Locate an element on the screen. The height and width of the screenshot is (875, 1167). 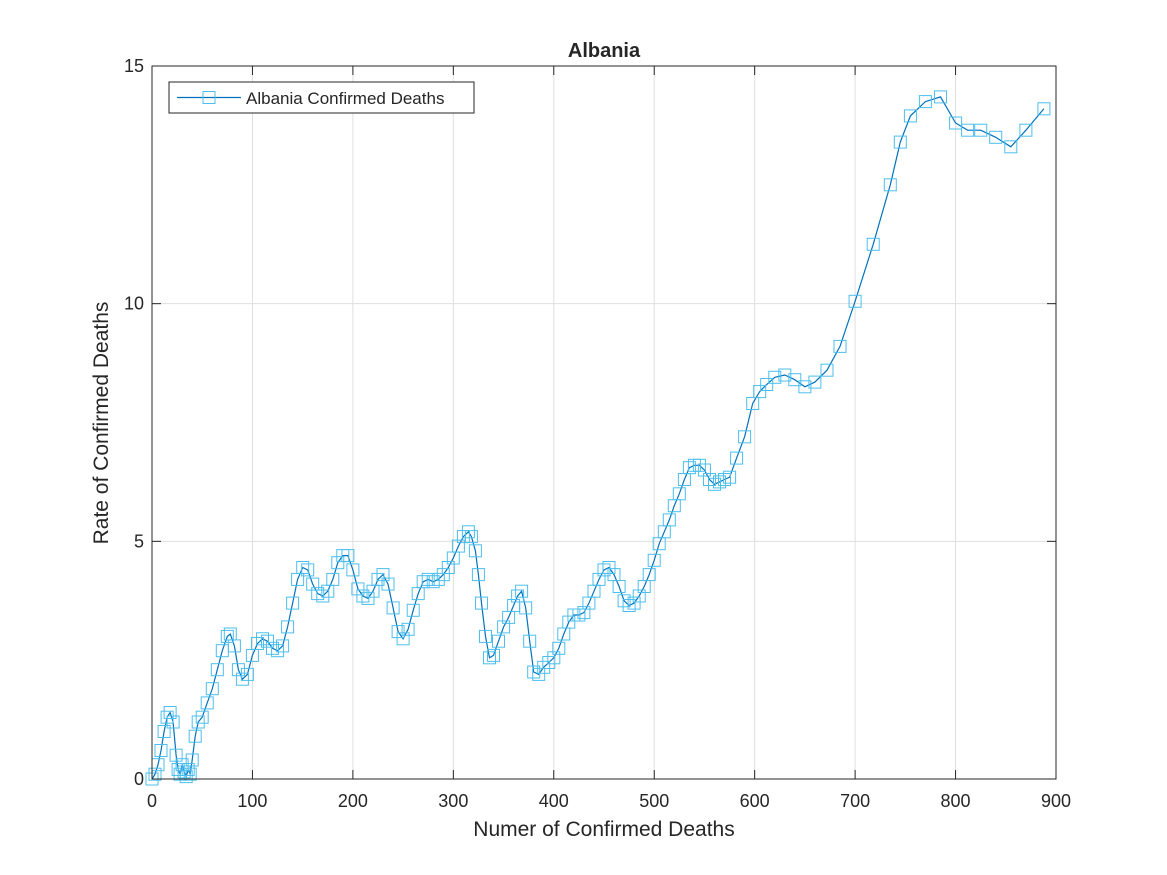
y-tick-labels: 0 5 10 15 is located at coordinates (134, 422).